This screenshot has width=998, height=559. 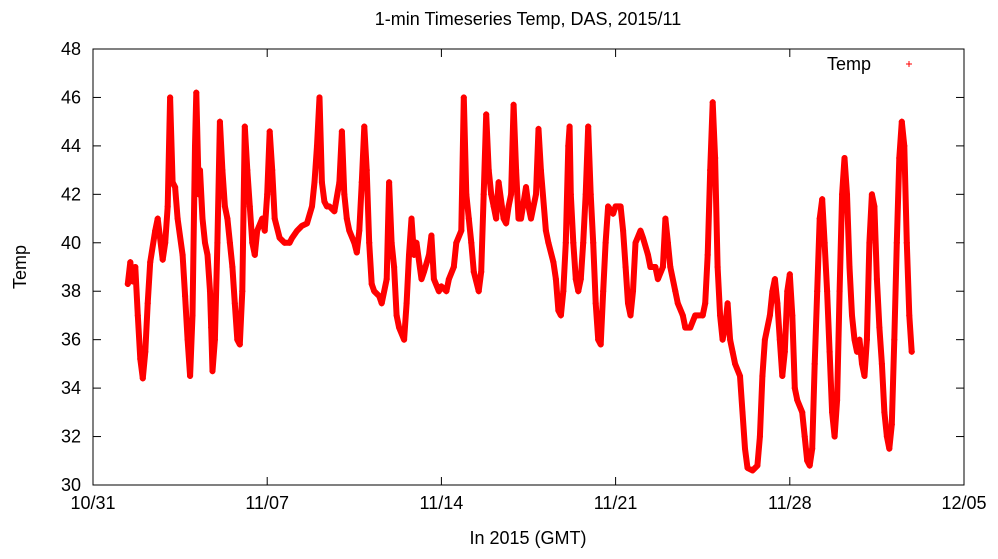 I want to click on y-tick-label: 38, so click(x=71, y=291).